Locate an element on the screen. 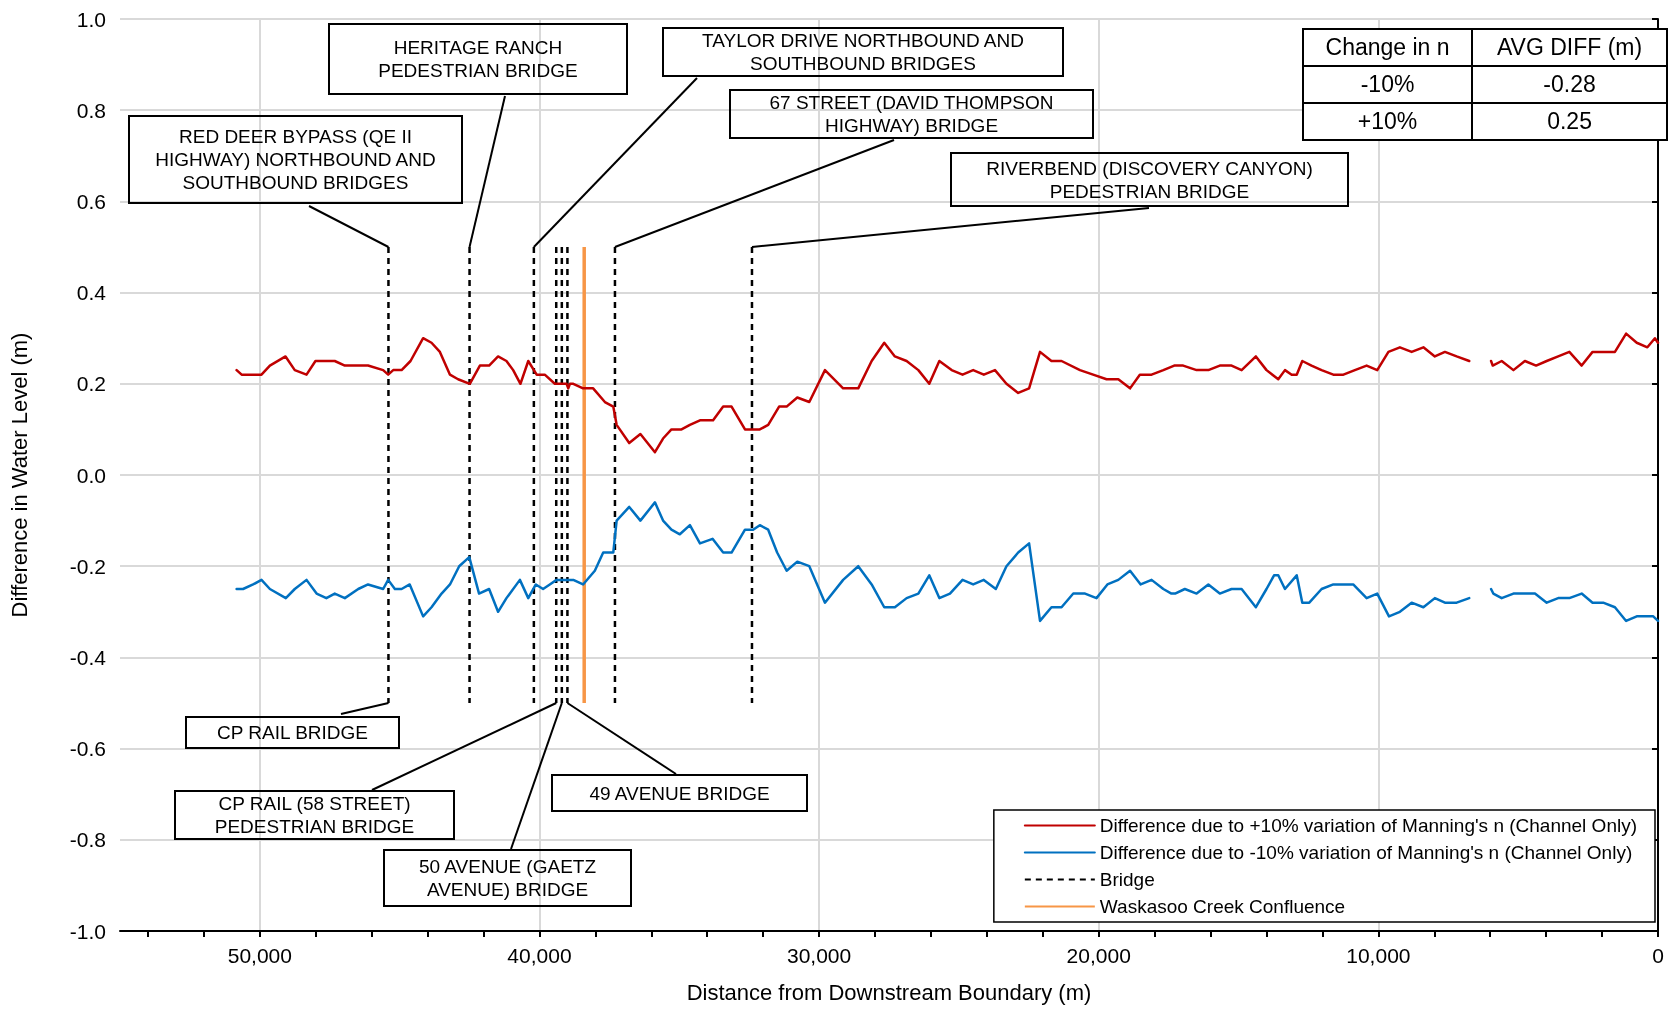  annotation: -10% is located at coordinates (1388, 84).